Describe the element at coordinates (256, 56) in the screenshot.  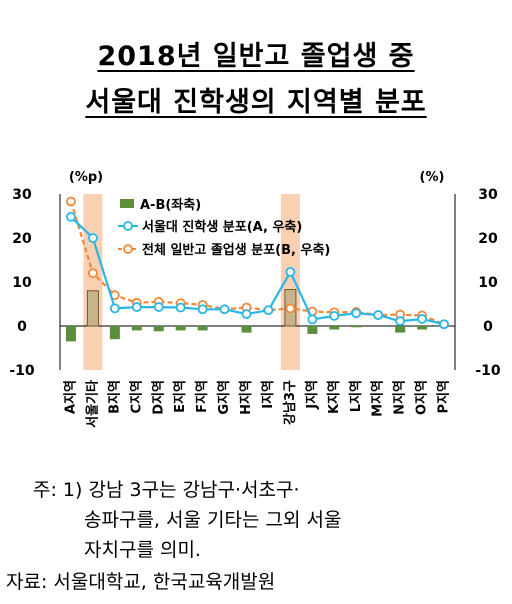
I see `chart-title-line-1: 2018년 일반고 졸업생 중` at that location.